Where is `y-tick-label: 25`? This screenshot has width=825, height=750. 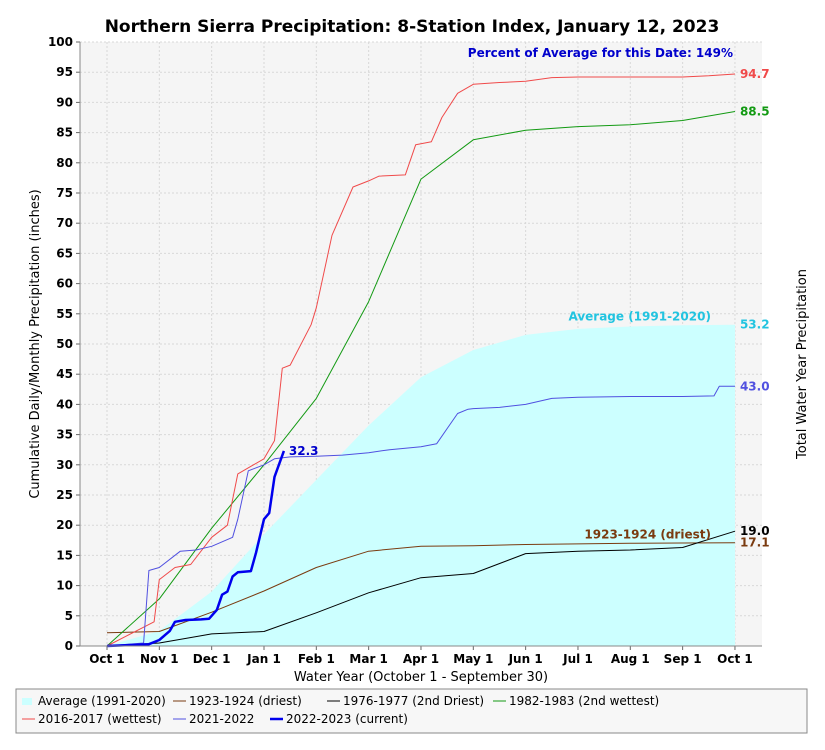
y-tick-label: 25 is located at coordinates (64, 495).